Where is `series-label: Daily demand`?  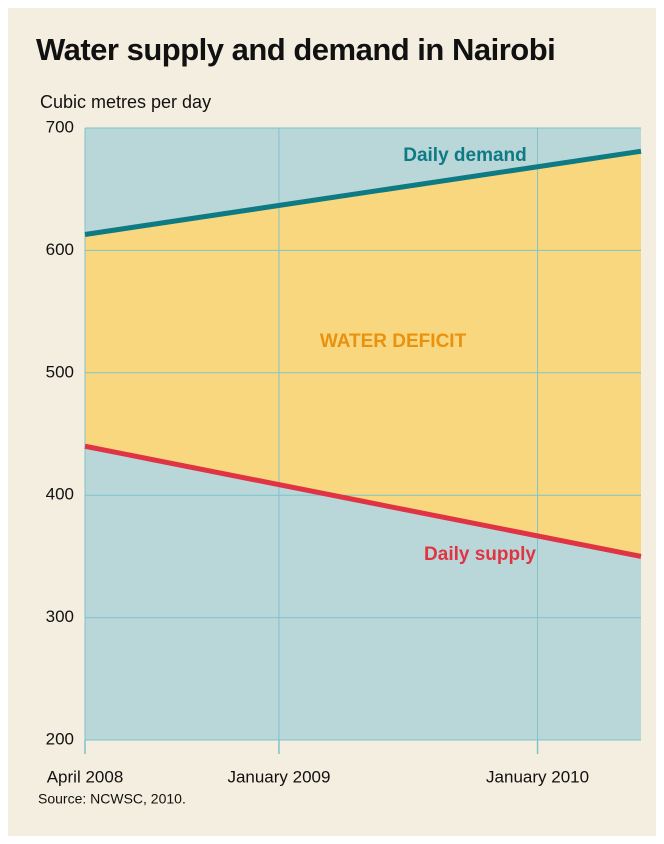 series-label: Daily demand is located at coordinates (465, 155).